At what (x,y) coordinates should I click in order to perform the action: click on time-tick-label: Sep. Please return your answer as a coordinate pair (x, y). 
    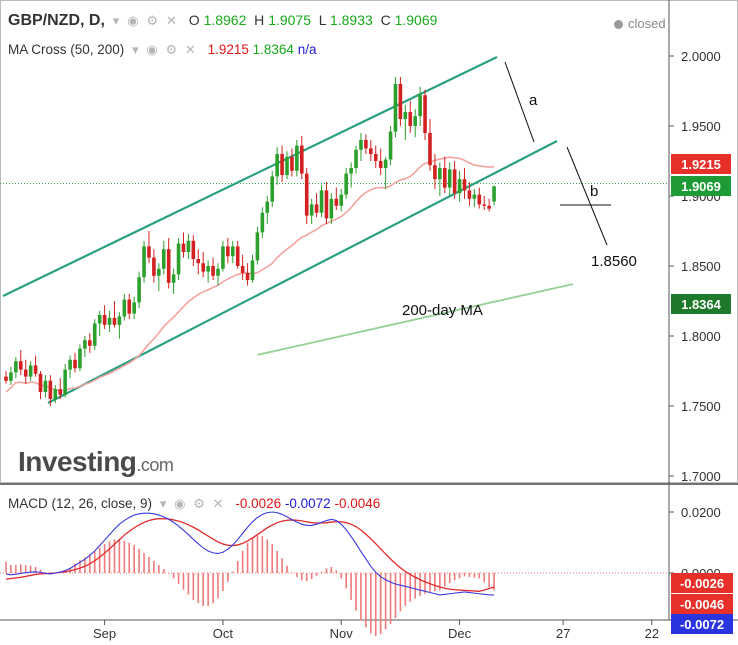
    Looking at the image, I should click on (104, 633).